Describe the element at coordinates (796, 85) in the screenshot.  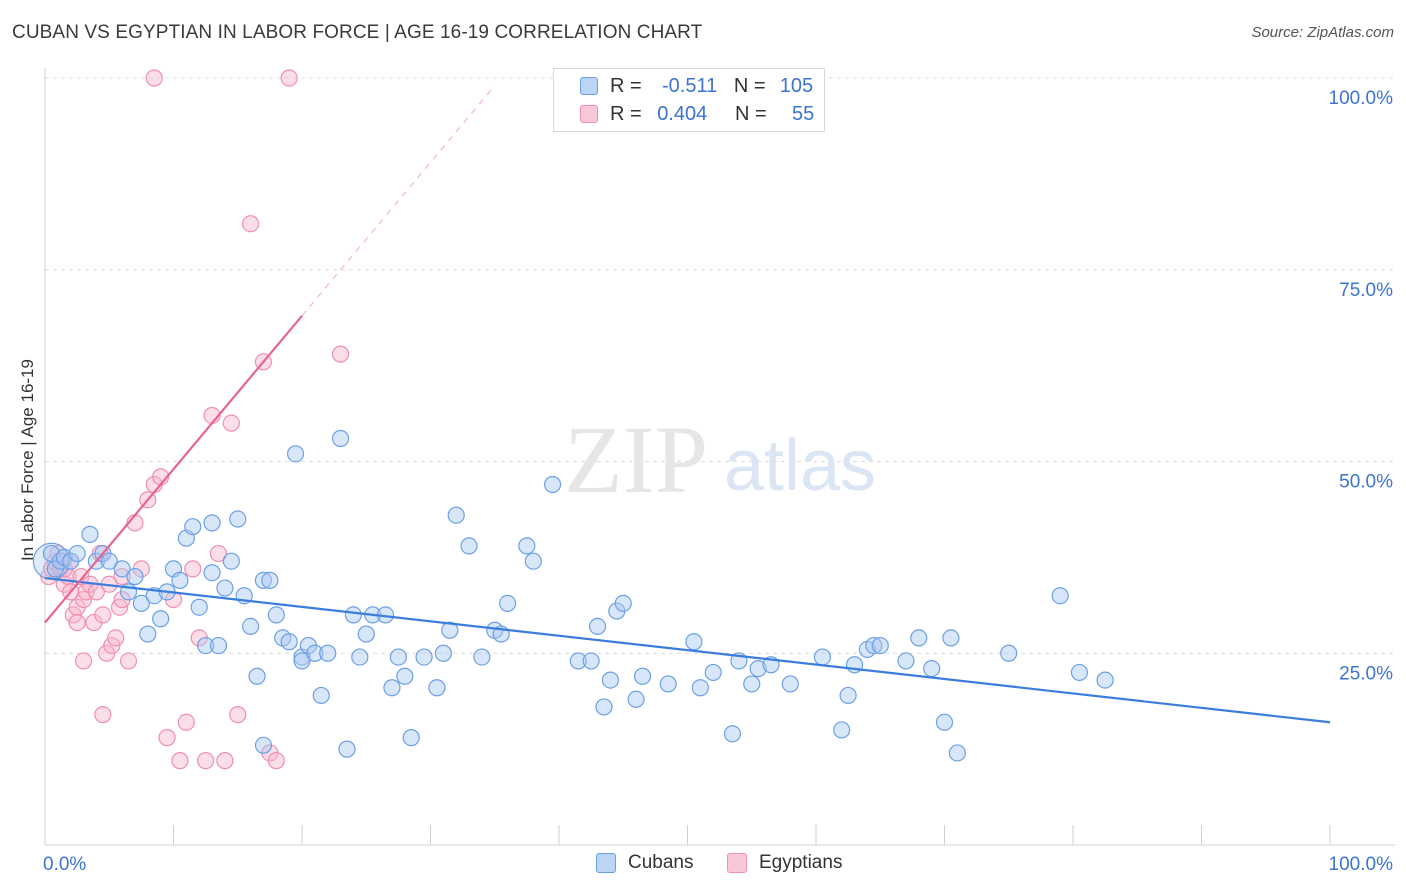
I see `legend-n-value: 105` at that location.